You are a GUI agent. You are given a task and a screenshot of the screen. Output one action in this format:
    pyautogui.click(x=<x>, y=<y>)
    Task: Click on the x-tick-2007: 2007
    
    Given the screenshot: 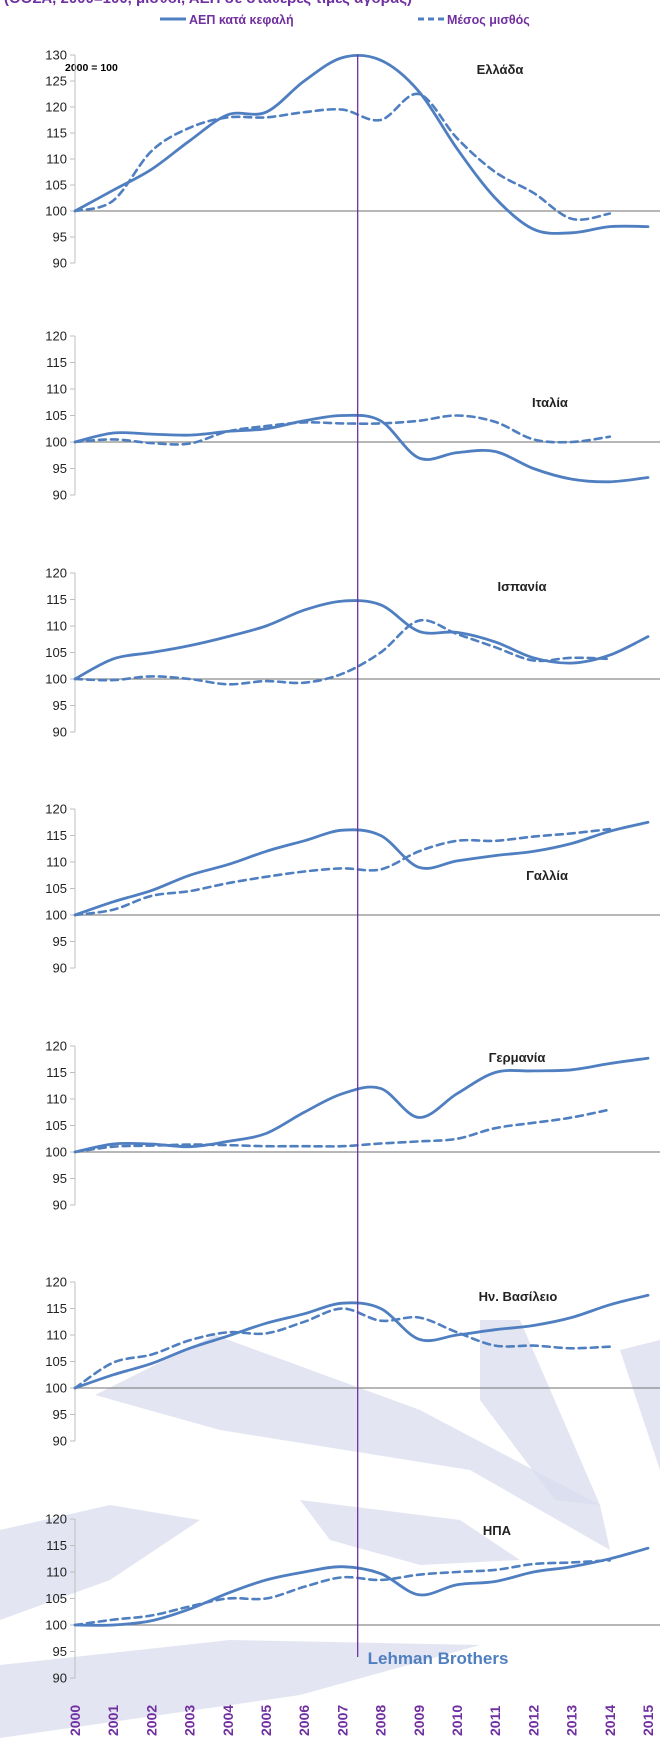 What is the action you would take?
    pyautogui.click(x=342, y=1720)
    